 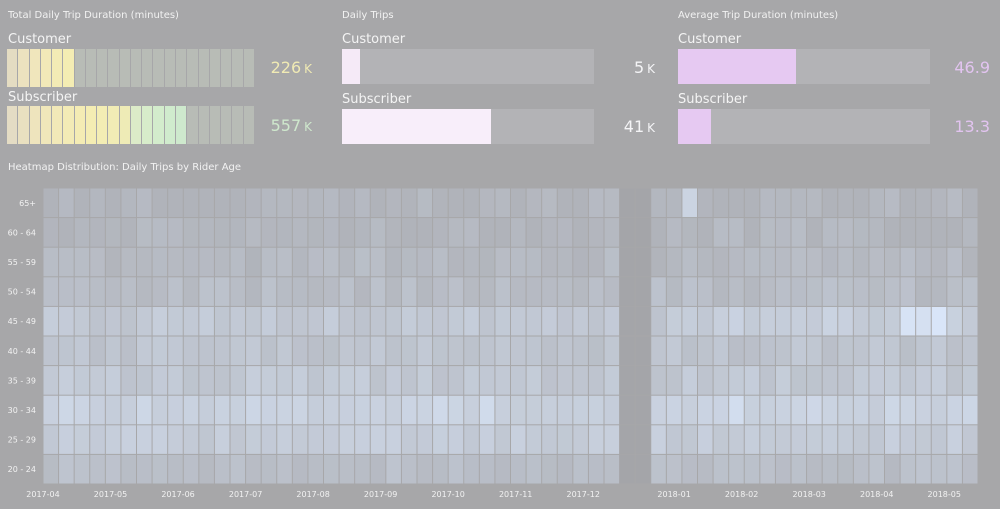 What do you see at coordinates (351, 66) in the screenshot?
I see `daily-trips-customer-fill` at bounding box center [351, 66].